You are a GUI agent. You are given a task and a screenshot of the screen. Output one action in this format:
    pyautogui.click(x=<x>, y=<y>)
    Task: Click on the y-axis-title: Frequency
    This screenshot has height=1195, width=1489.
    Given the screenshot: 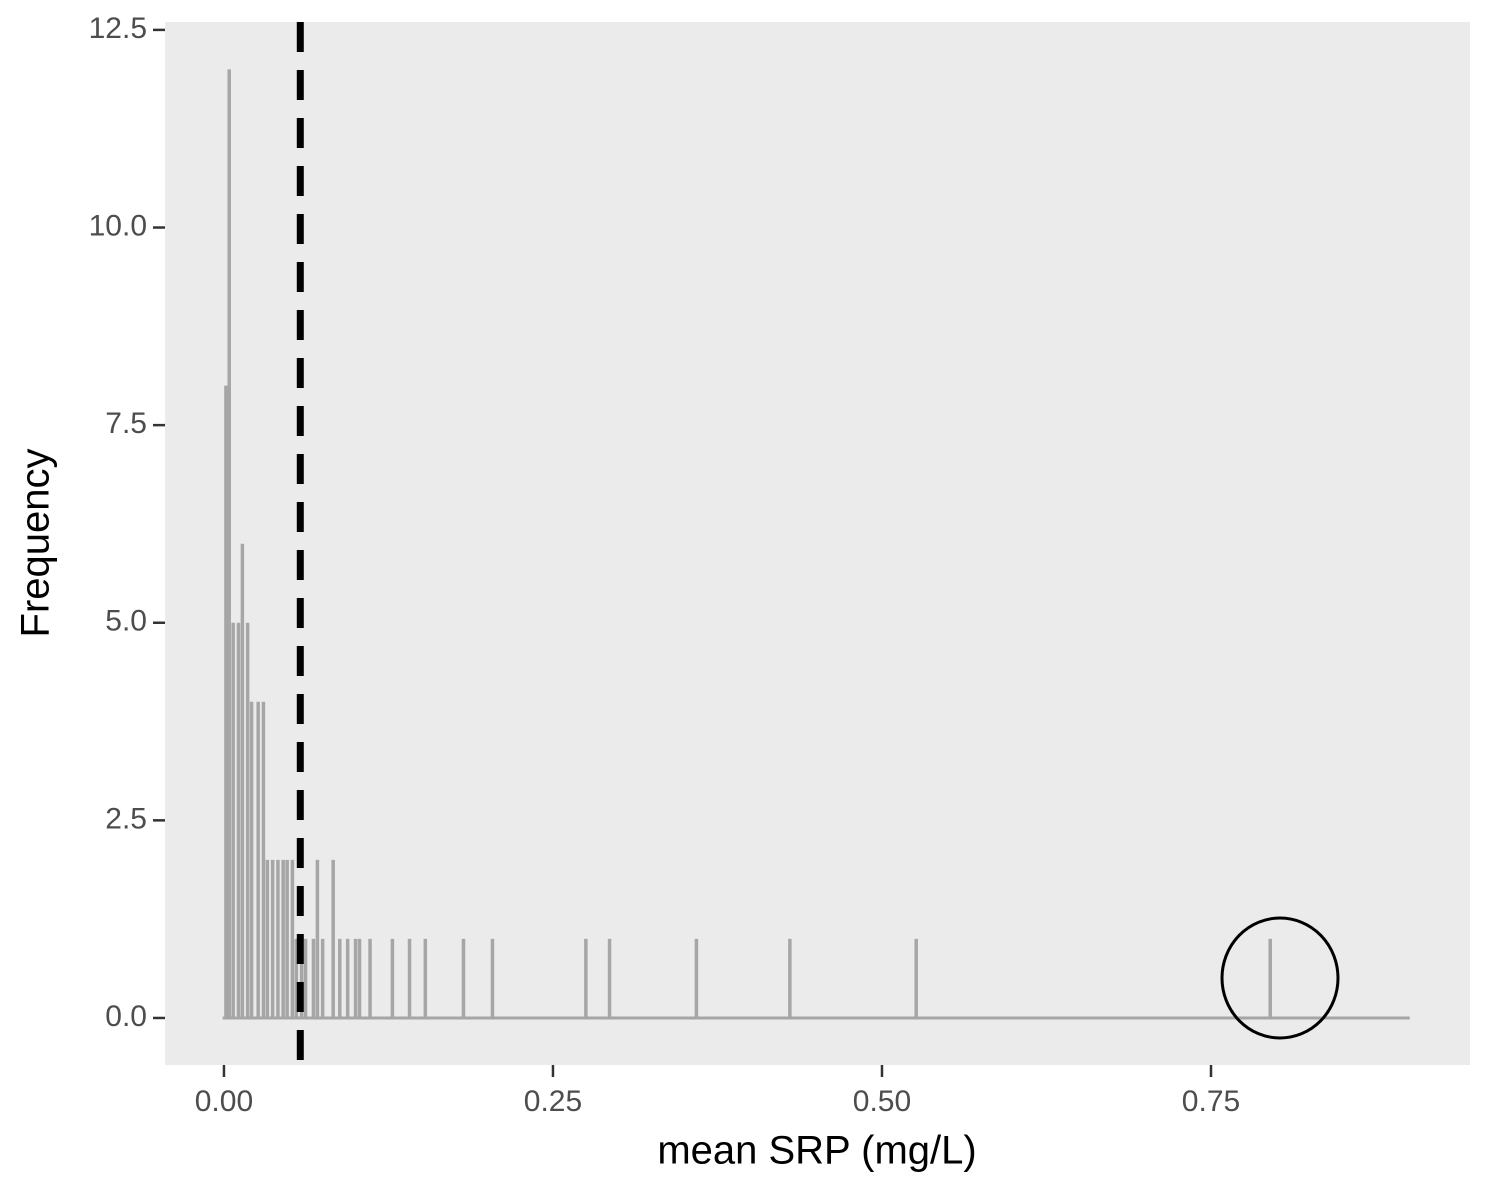 What is the action you would take?
    pyautogui.click(x=36, y=543)
    